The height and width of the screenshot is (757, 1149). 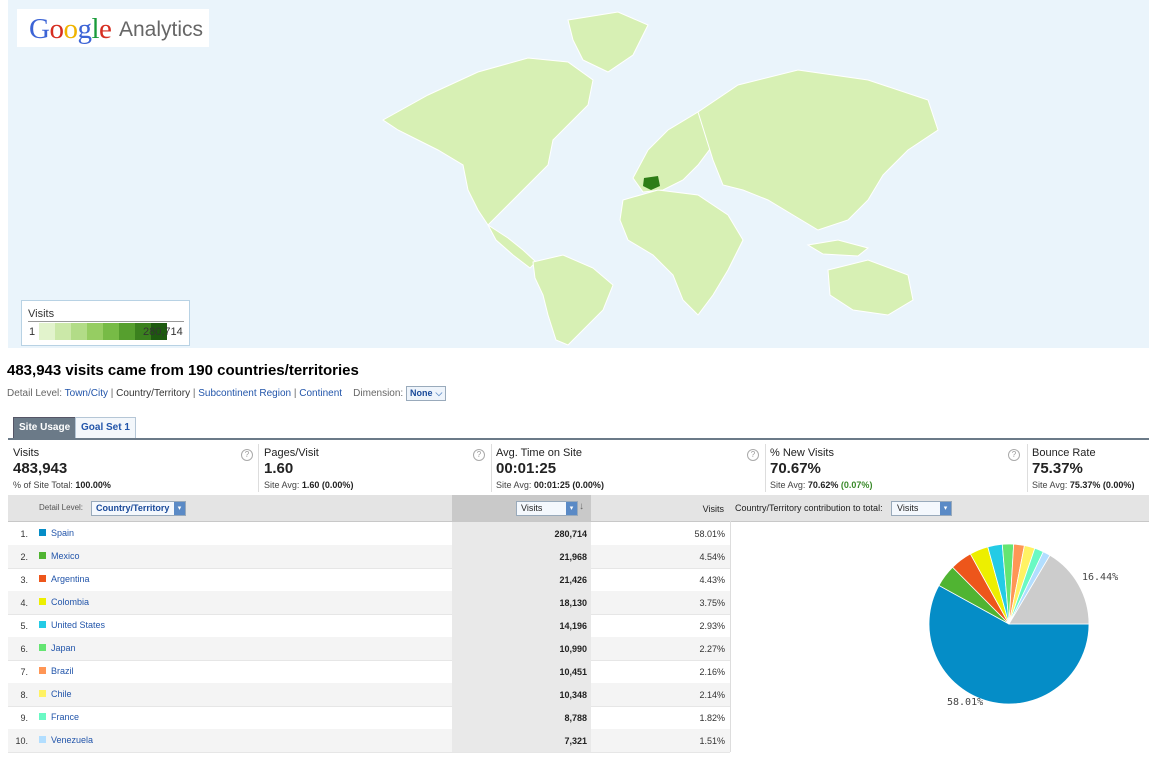 I want to click on table-row: 4. Colombia 18,130 3.75%, so click(x=369, y=603).